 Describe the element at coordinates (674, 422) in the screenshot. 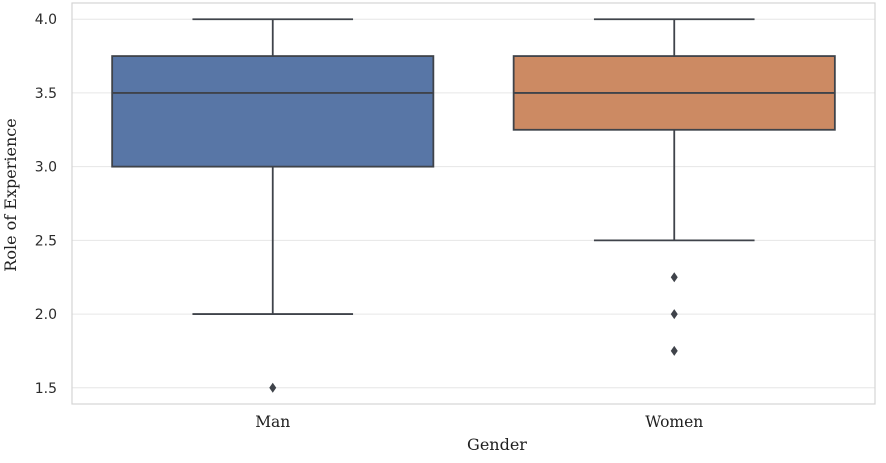

I see `x-tick-label-women: Women` at that location.